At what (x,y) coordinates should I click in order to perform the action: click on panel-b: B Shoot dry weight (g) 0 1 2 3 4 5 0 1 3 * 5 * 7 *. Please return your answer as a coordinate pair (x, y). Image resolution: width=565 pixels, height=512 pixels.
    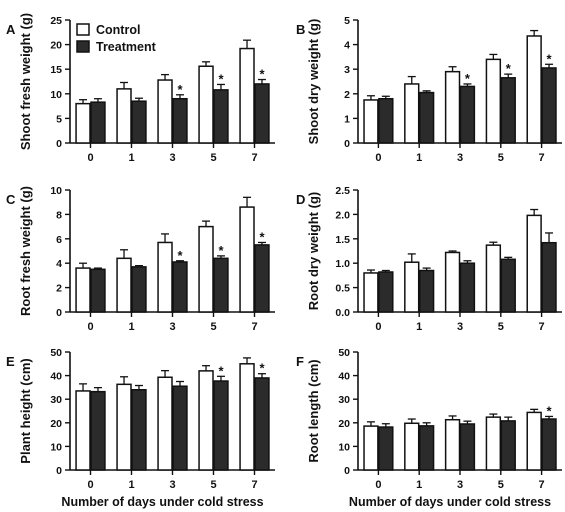
    Looking at the image, I should click on (429, 89).